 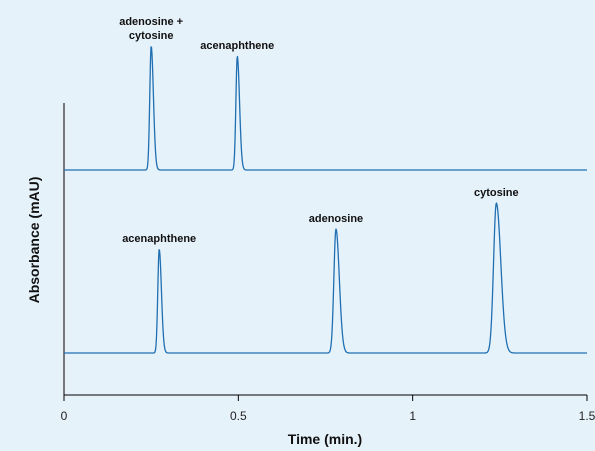 What do you see at coordinates (151, 22) in the screenshot?
I see `peak-label: adenosine +` at bounding box center [151, 22].